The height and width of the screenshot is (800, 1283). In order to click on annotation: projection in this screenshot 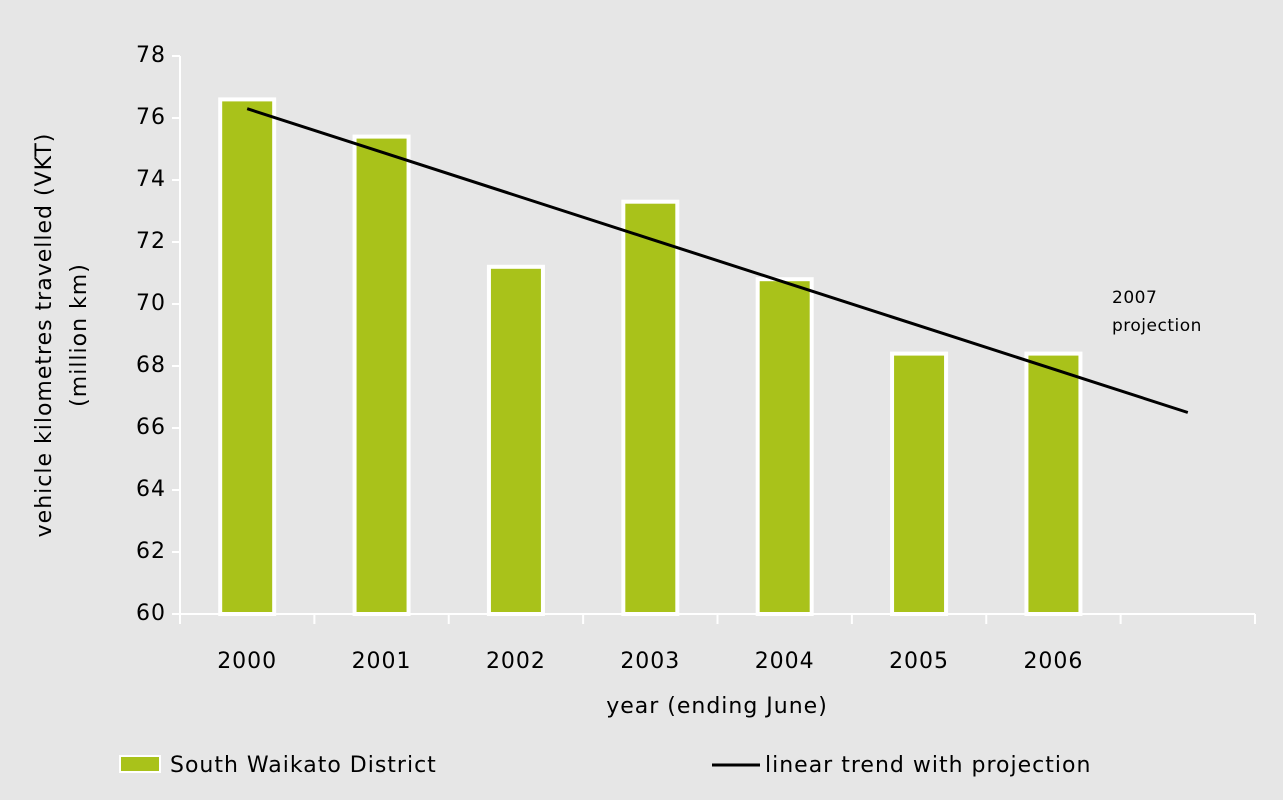, I will do `click(1157, 326)`.